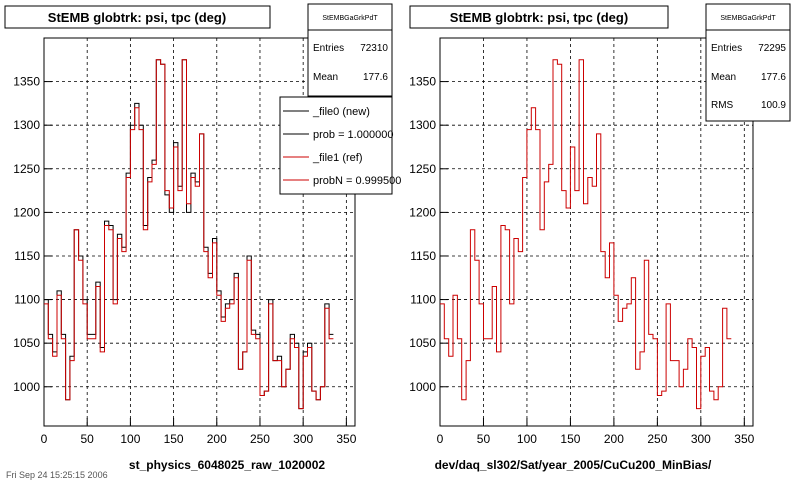 This screenshot has height=480, width=800. I want to click on left-stats-entries-value: 72310, so click(374, 48).